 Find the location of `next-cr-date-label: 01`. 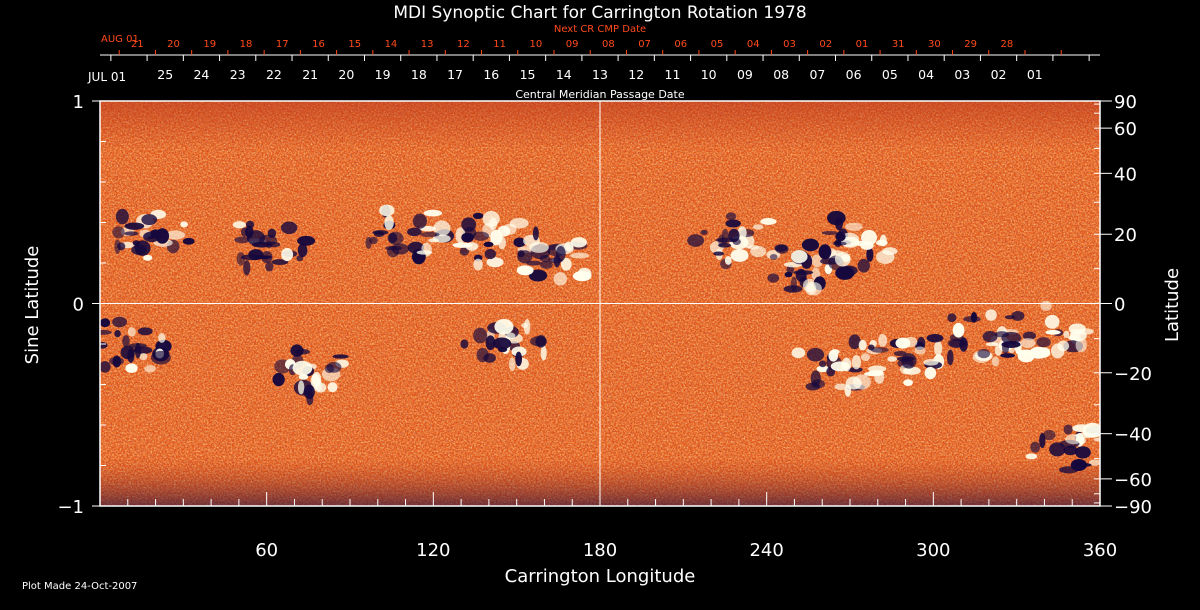

next-cr-date-label: 01 is located at coordinates (862, 44).